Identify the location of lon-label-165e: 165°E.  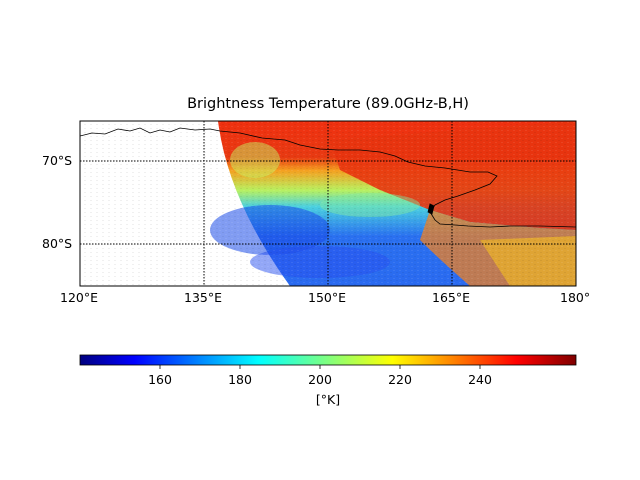
(451, 297).